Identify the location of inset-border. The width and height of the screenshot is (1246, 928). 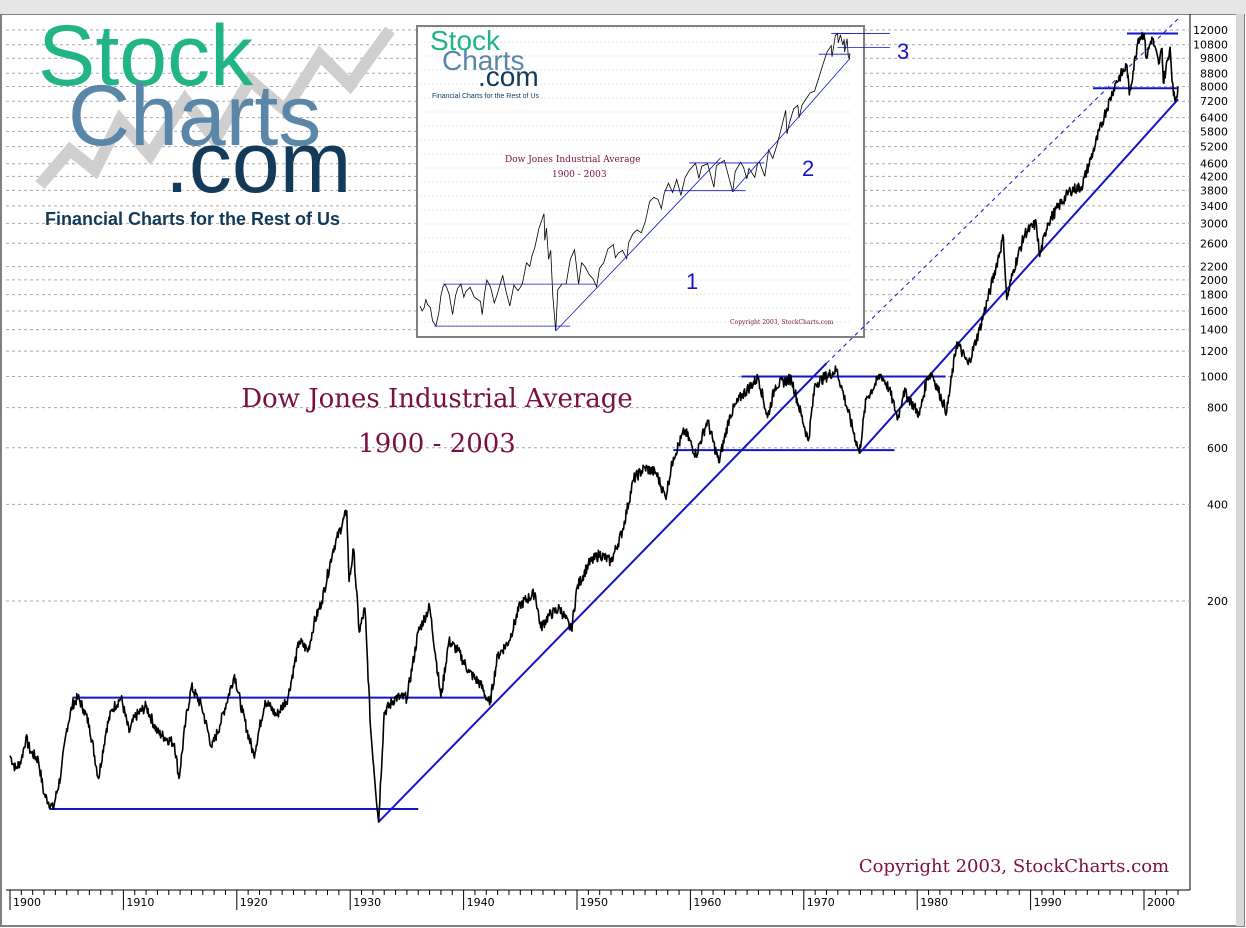
(640, 181).